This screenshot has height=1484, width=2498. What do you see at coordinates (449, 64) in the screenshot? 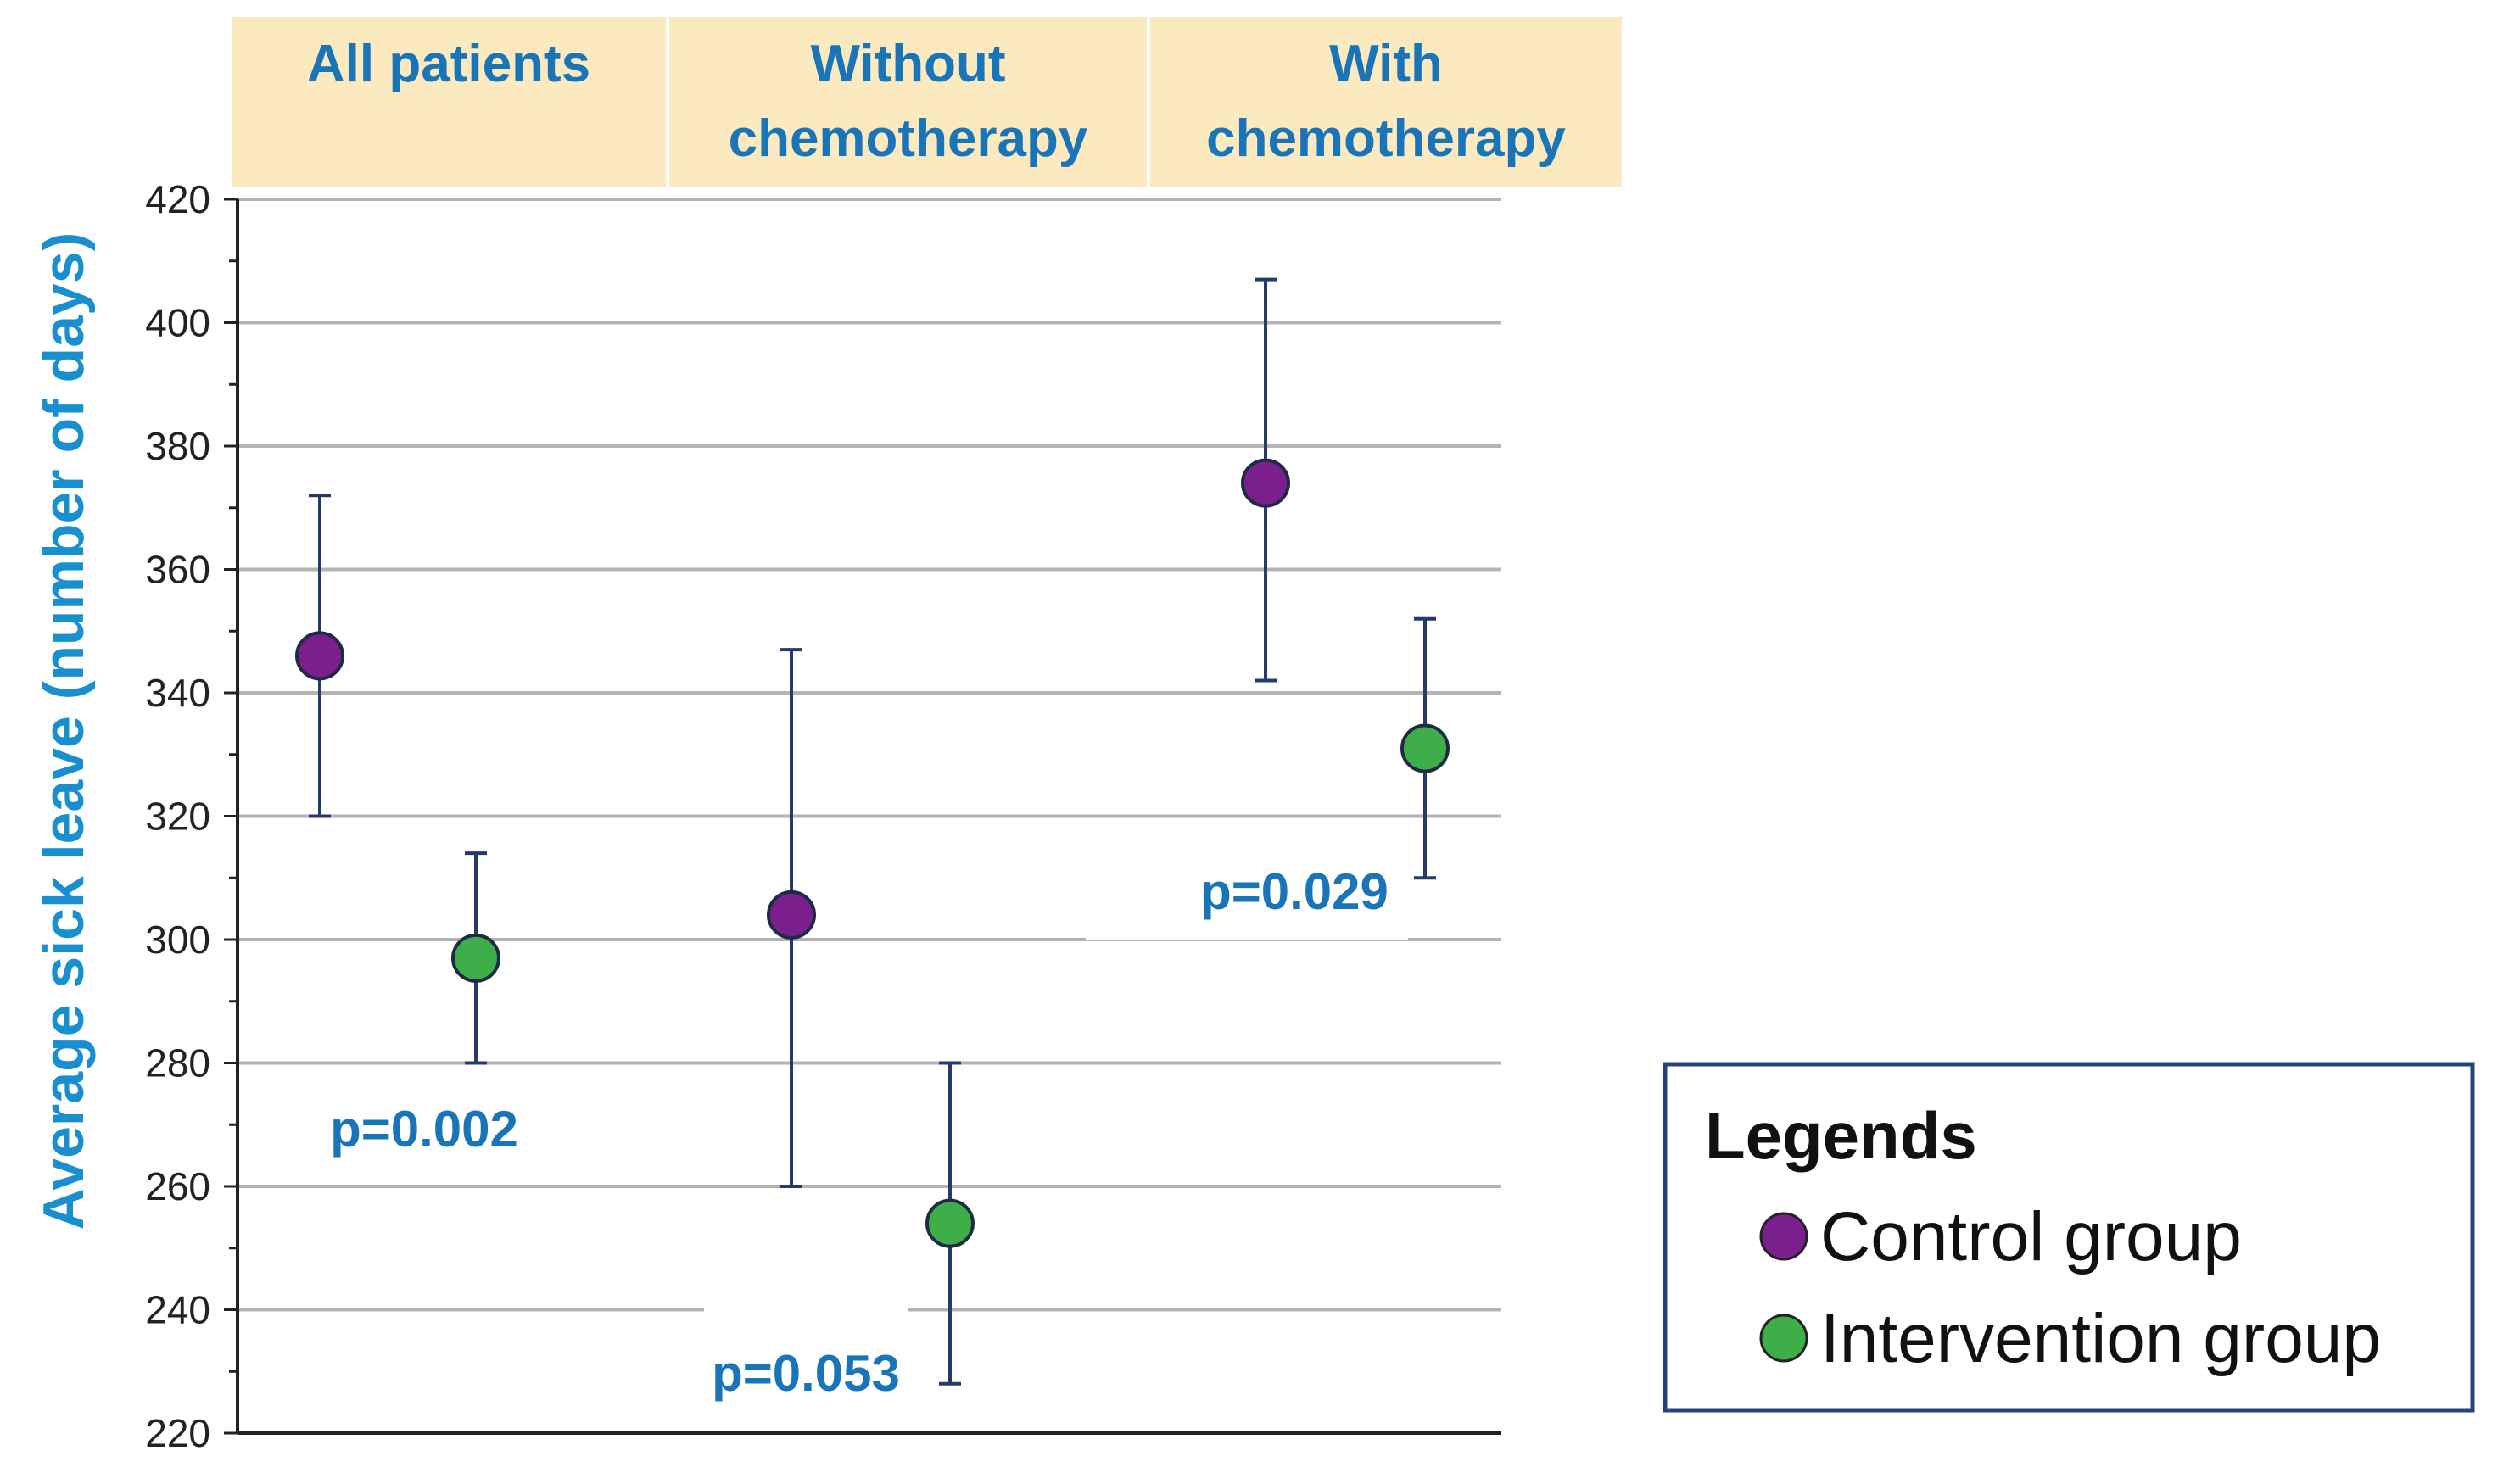
I see `header-label-0-line1: All patients` at bounding box center [449, 64].